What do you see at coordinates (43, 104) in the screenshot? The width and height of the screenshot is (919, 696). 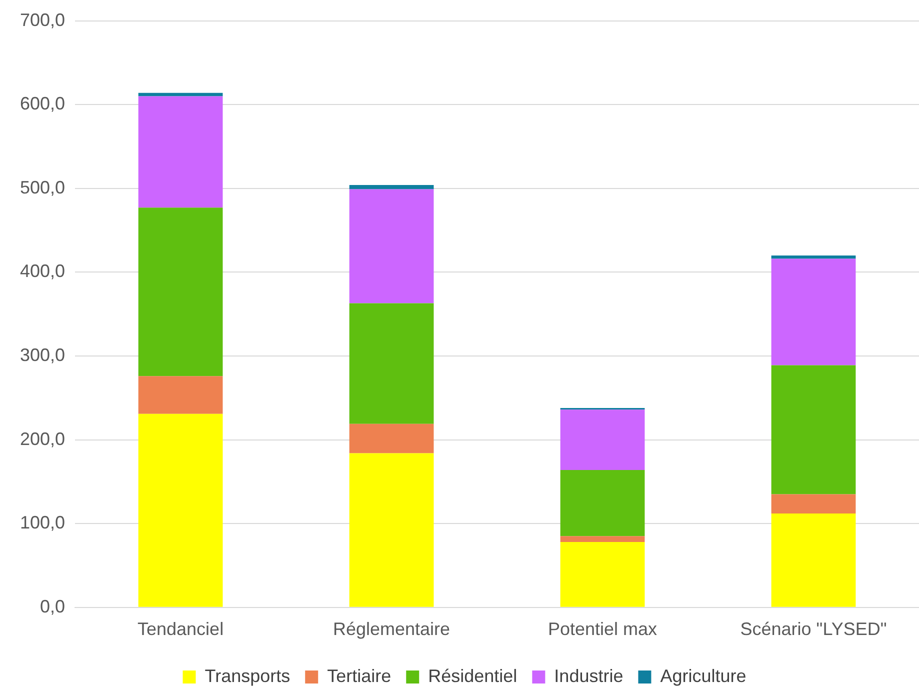 I see `y-tick-label: 600,0` at bounding box center [43, 104].